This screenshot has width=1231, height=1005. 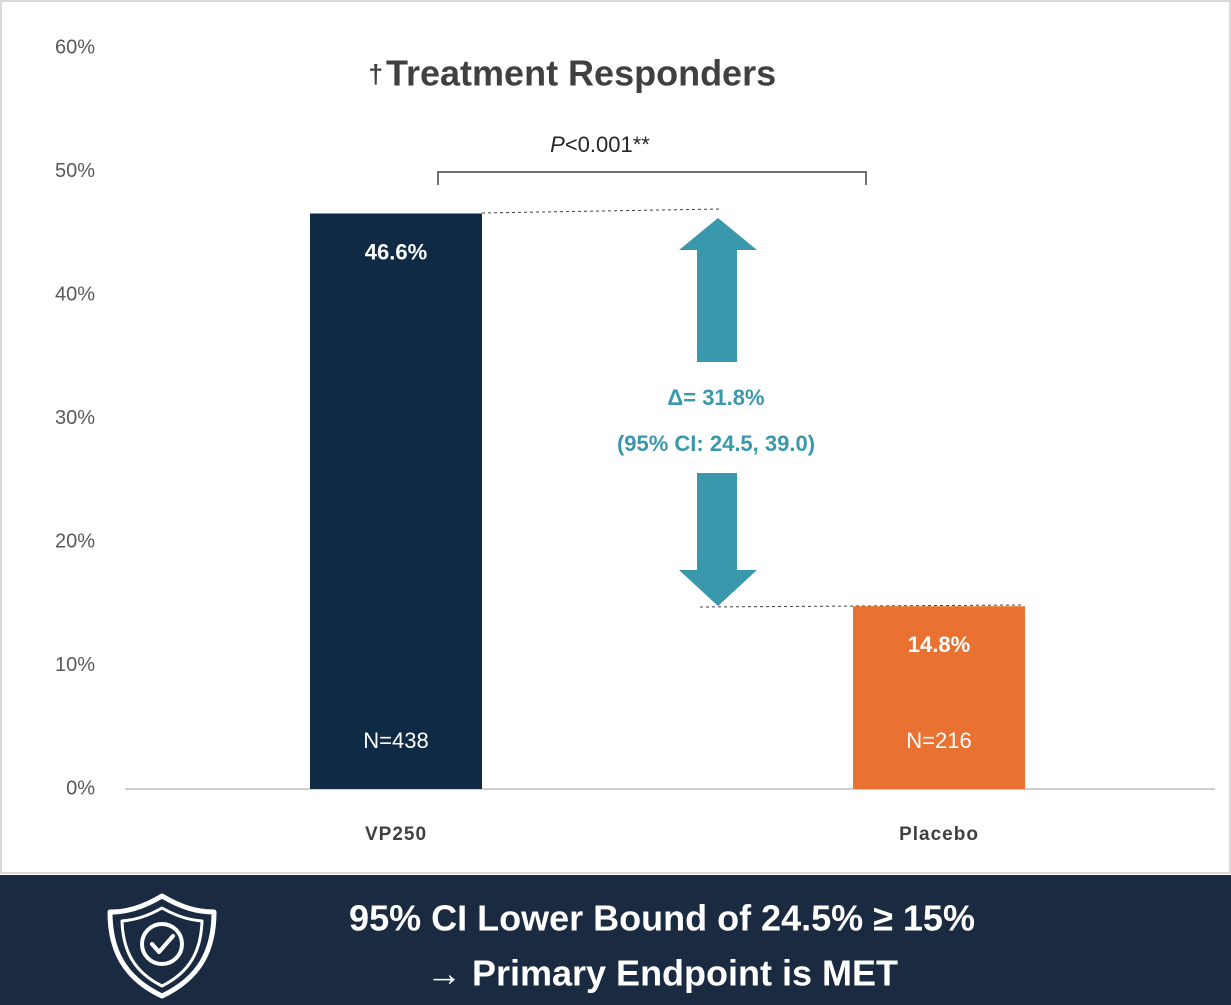 What do you see at coordinates (396, 251) in the screenshot?
I see `value-label: 46.6%` at bounding box center [396, 251].